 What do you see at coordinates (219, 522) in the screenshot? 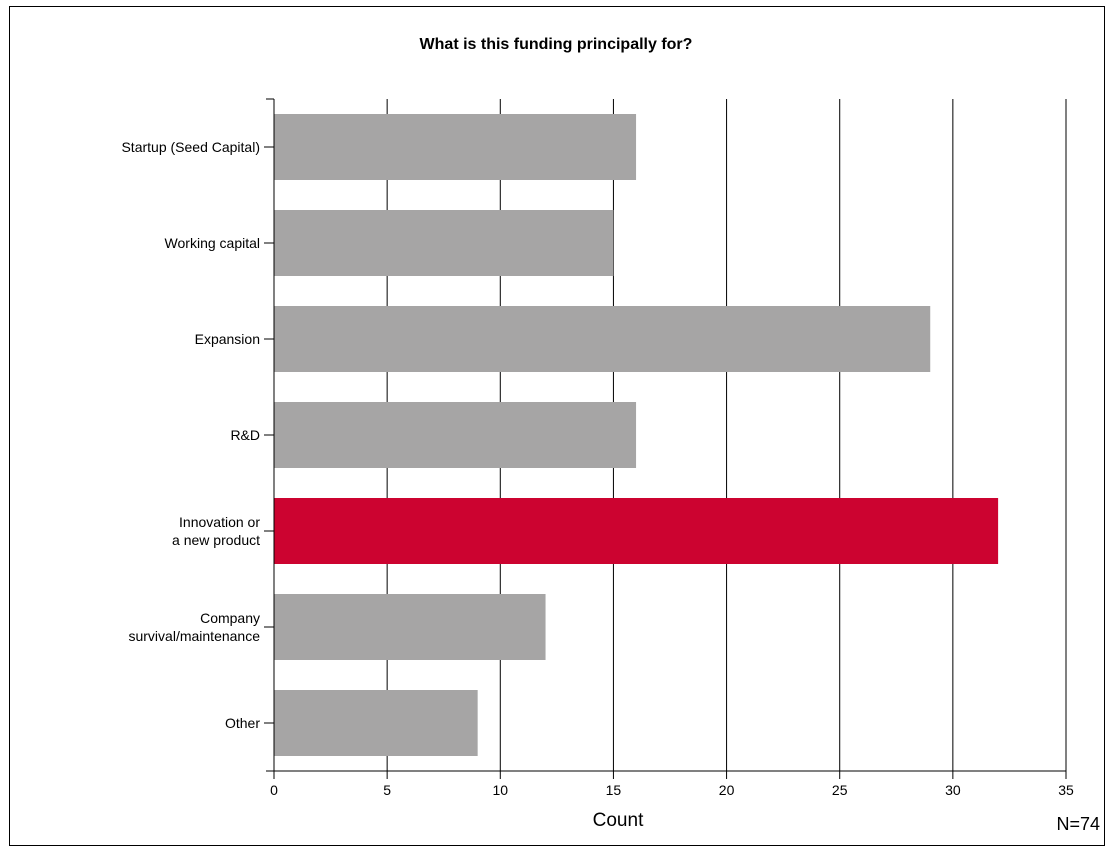
I see `category-label: Innovation or` at bounding box center [219, 522].